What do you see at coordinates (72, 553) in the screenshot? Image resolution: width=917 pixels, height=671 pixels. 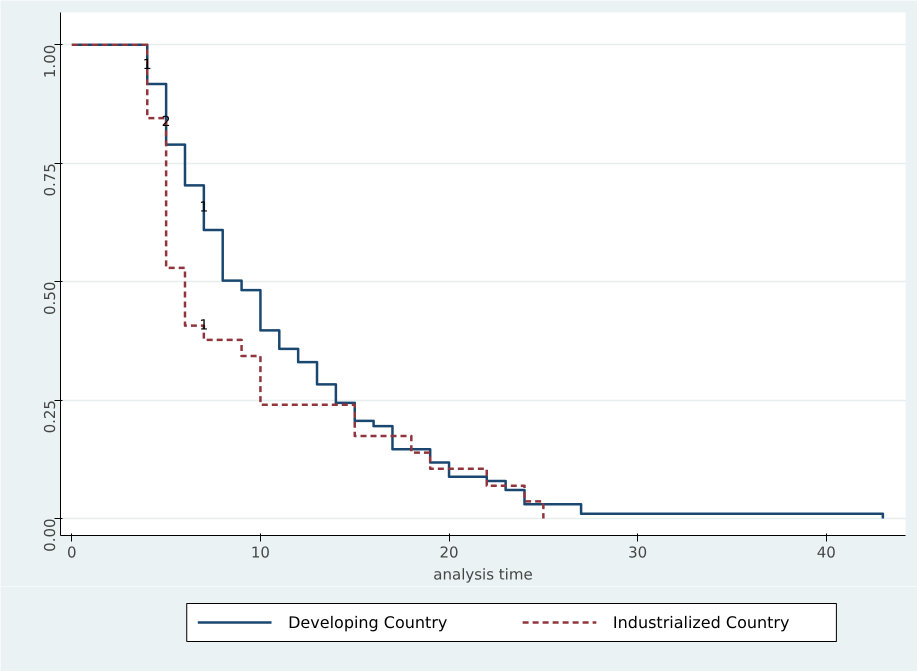 I see `x-tick-label: 0` at bounding box center [72, 553].